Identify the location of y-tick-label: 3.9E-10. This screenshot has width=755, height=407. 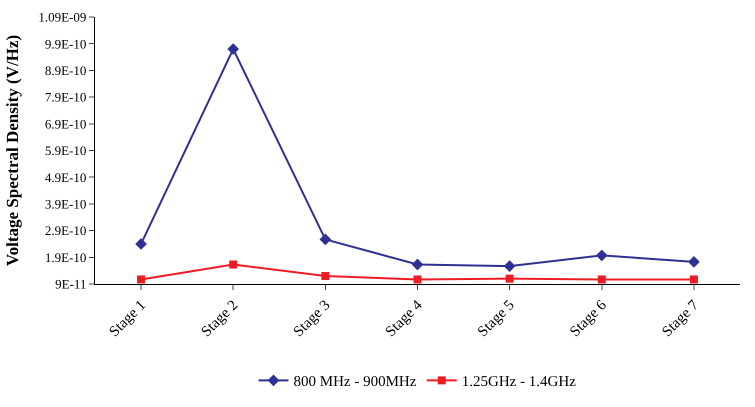
(65, 204).